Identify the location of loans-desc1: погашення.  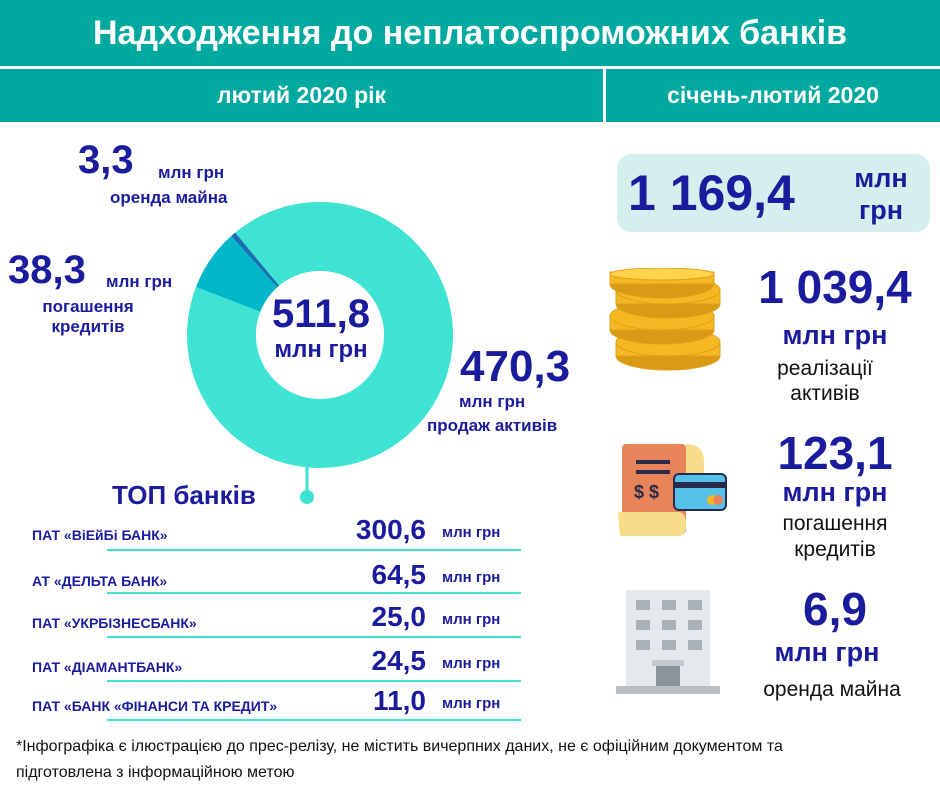
(835, 523).